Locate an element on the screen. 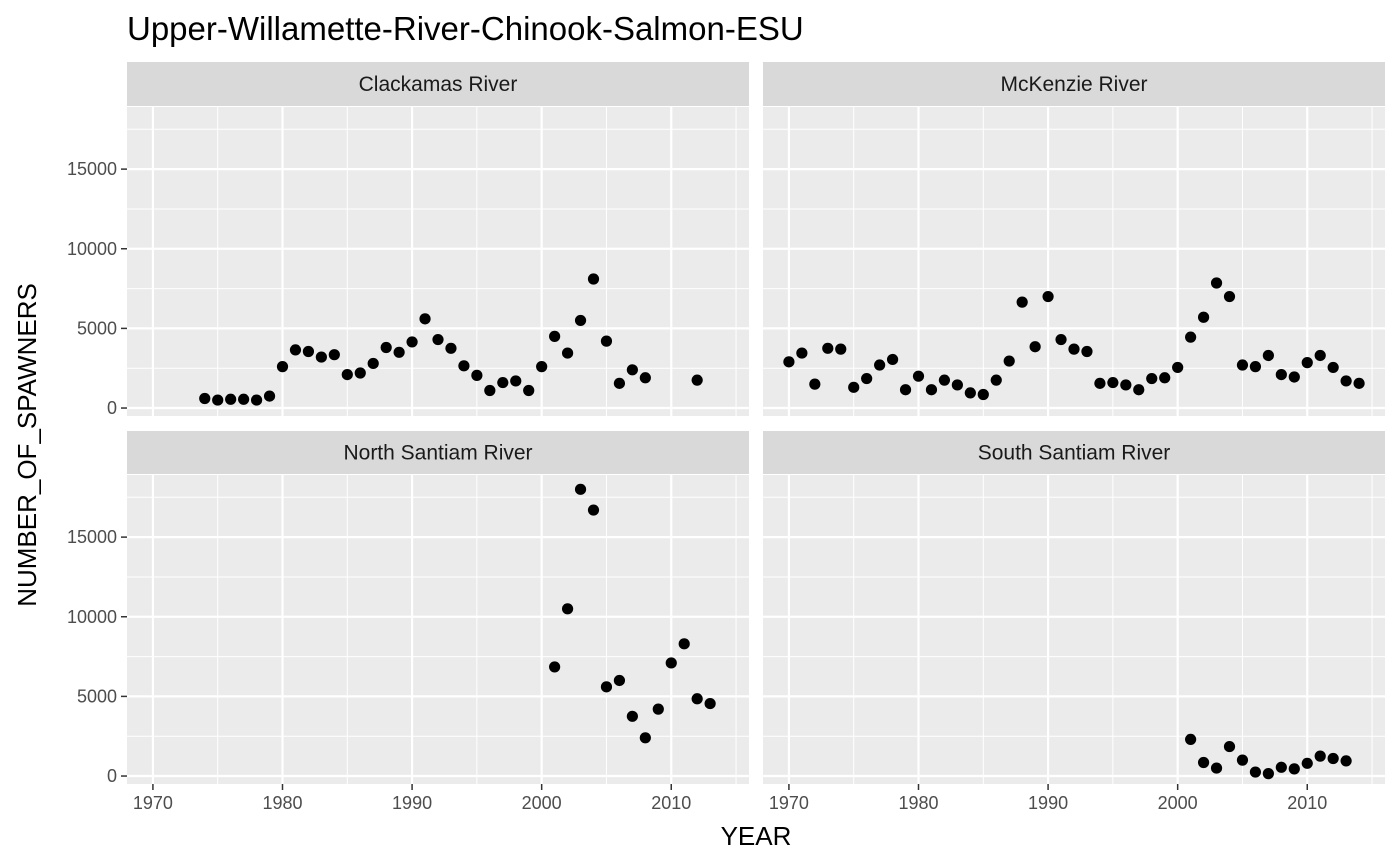  facet-strip-label: McKenzie River is located at coordinates (1073, 84).